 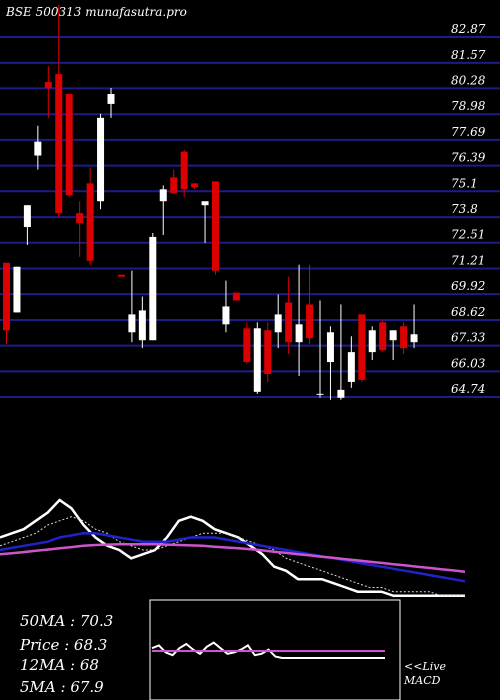 What do you see at coordinates (96, 12) in the screenshot?
I see `chart-title: BSE 500313 munafasutra.pro` at bounding box center [96, 12].